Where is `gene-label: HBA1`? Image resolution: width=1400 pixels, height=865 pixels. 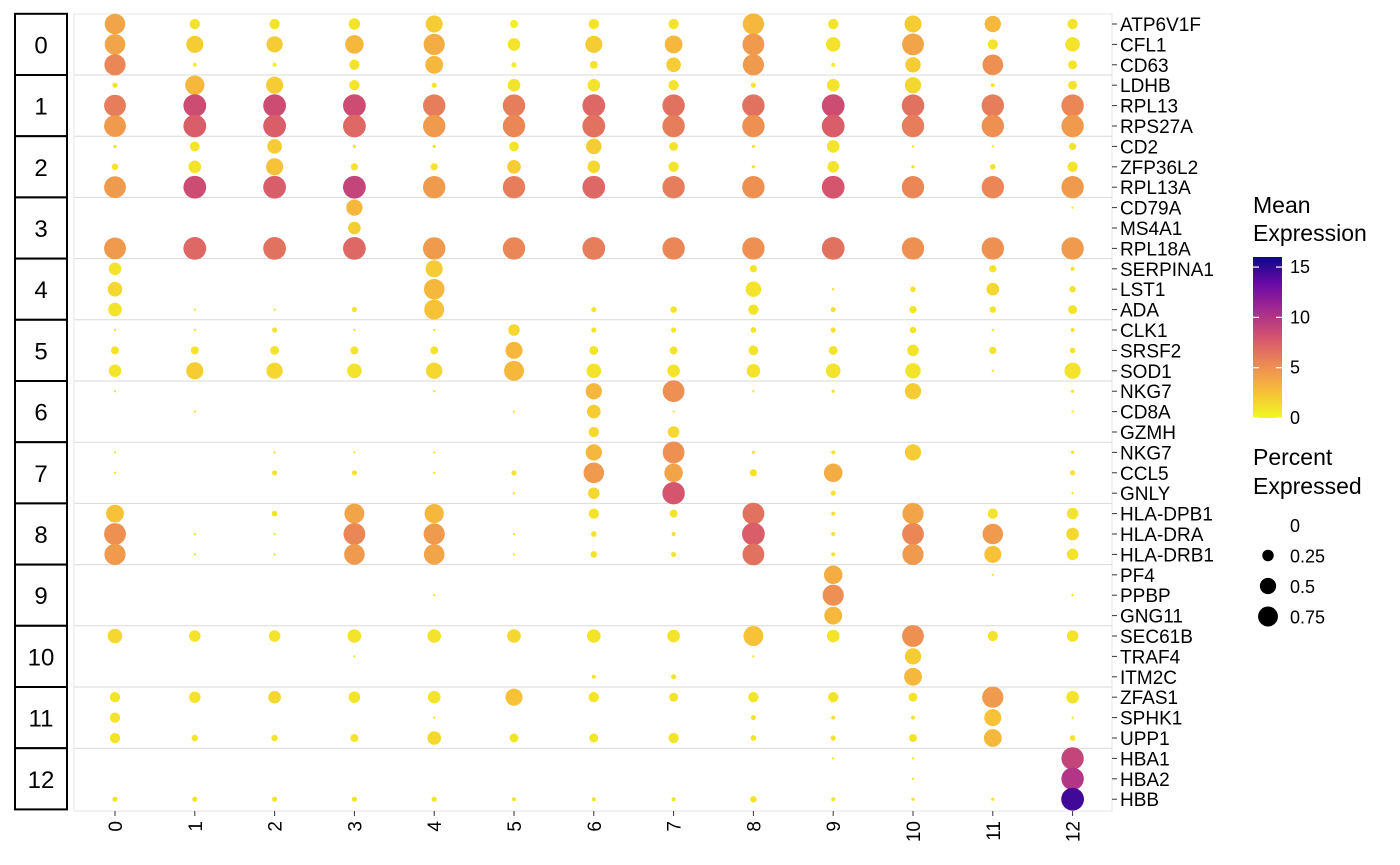 gene-label: HBA1 is located at coordinates (1145, 759).